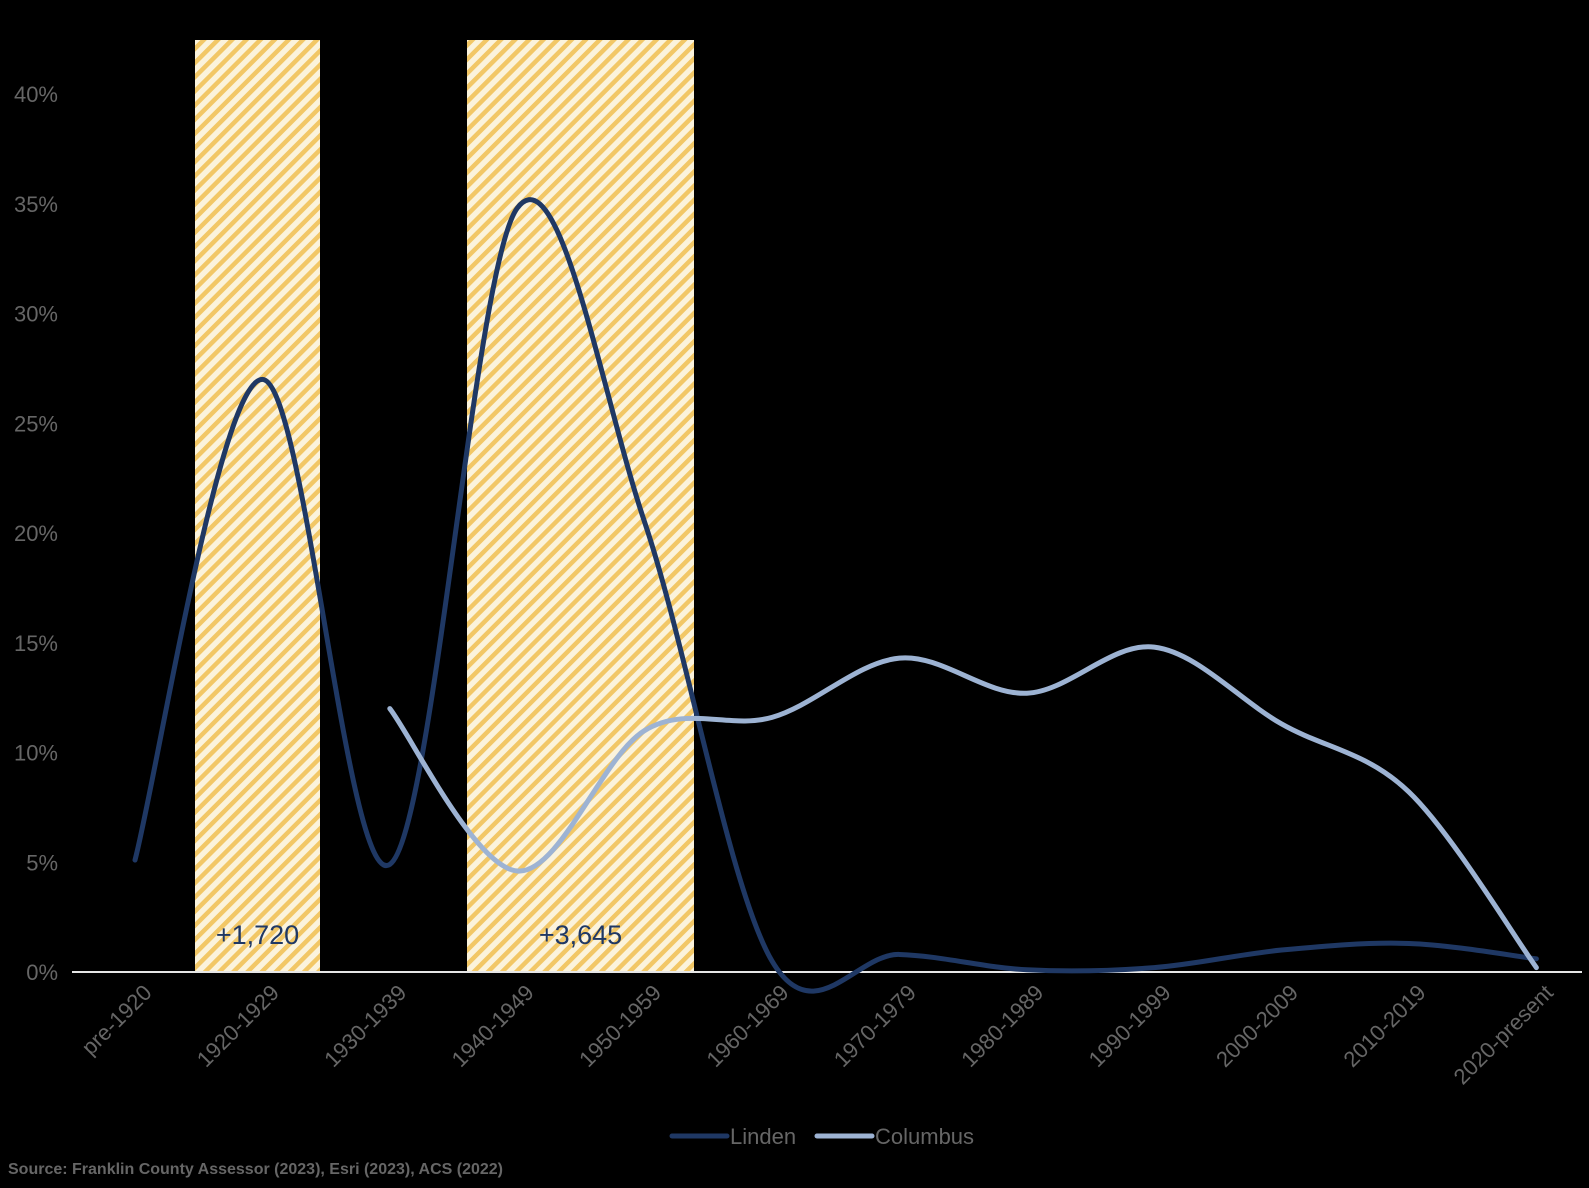 This screenshot has width=1589, height=1188. What do you see at coordinates (1257, 1026) in the screenshot?
I see `x-tick-label: 2000-2009` at bounding box center [1257, 1026].